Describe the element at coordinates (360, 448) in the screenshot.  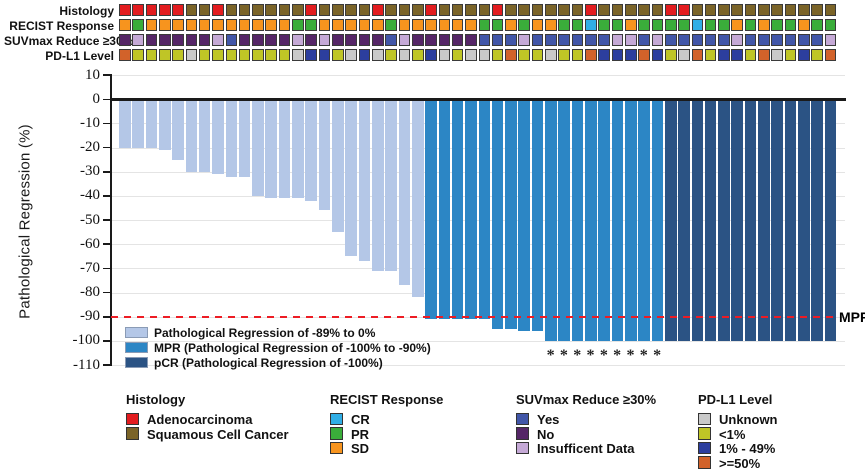
I see `legend-item-label: SD` at that location.